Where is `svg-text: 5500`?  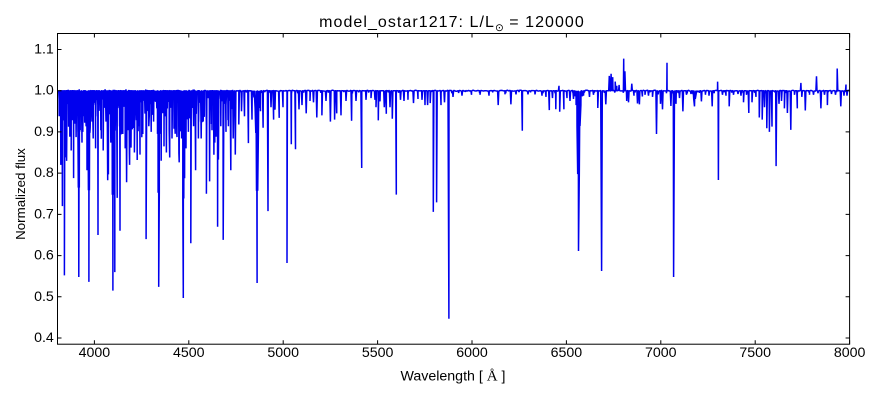
svg-text: 5500 is located at coordinates (378, 353).